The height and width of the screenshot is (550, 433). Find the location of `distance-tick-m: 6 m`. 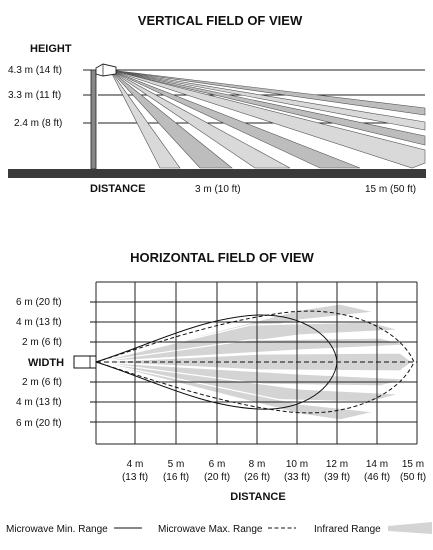

distance-tick-m: 6 m is located at coordinates (217, 464).